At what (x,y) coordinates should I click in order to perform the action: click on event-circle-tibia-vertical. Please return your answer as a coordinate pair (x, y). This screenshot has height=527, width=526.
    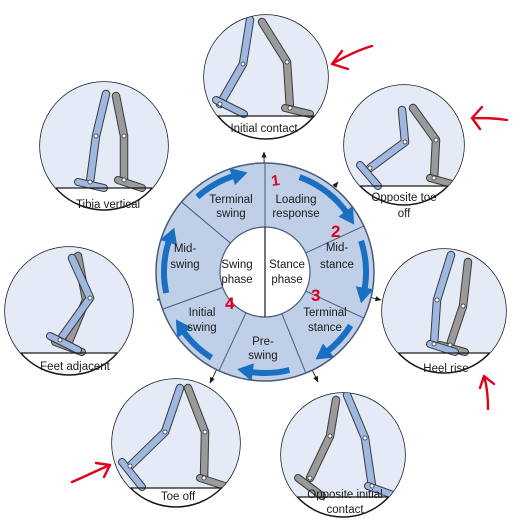
    Looking at the image, I should click on (104, 146).